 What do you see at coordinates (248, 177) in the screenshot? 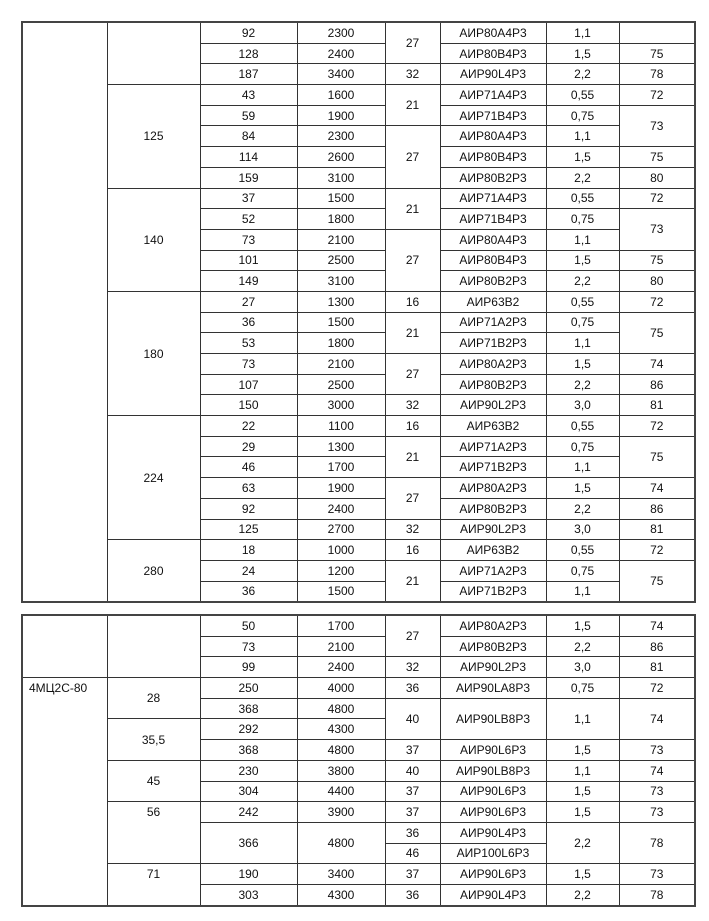
I see `table-cell: 159` at bounding box center [248, 177].